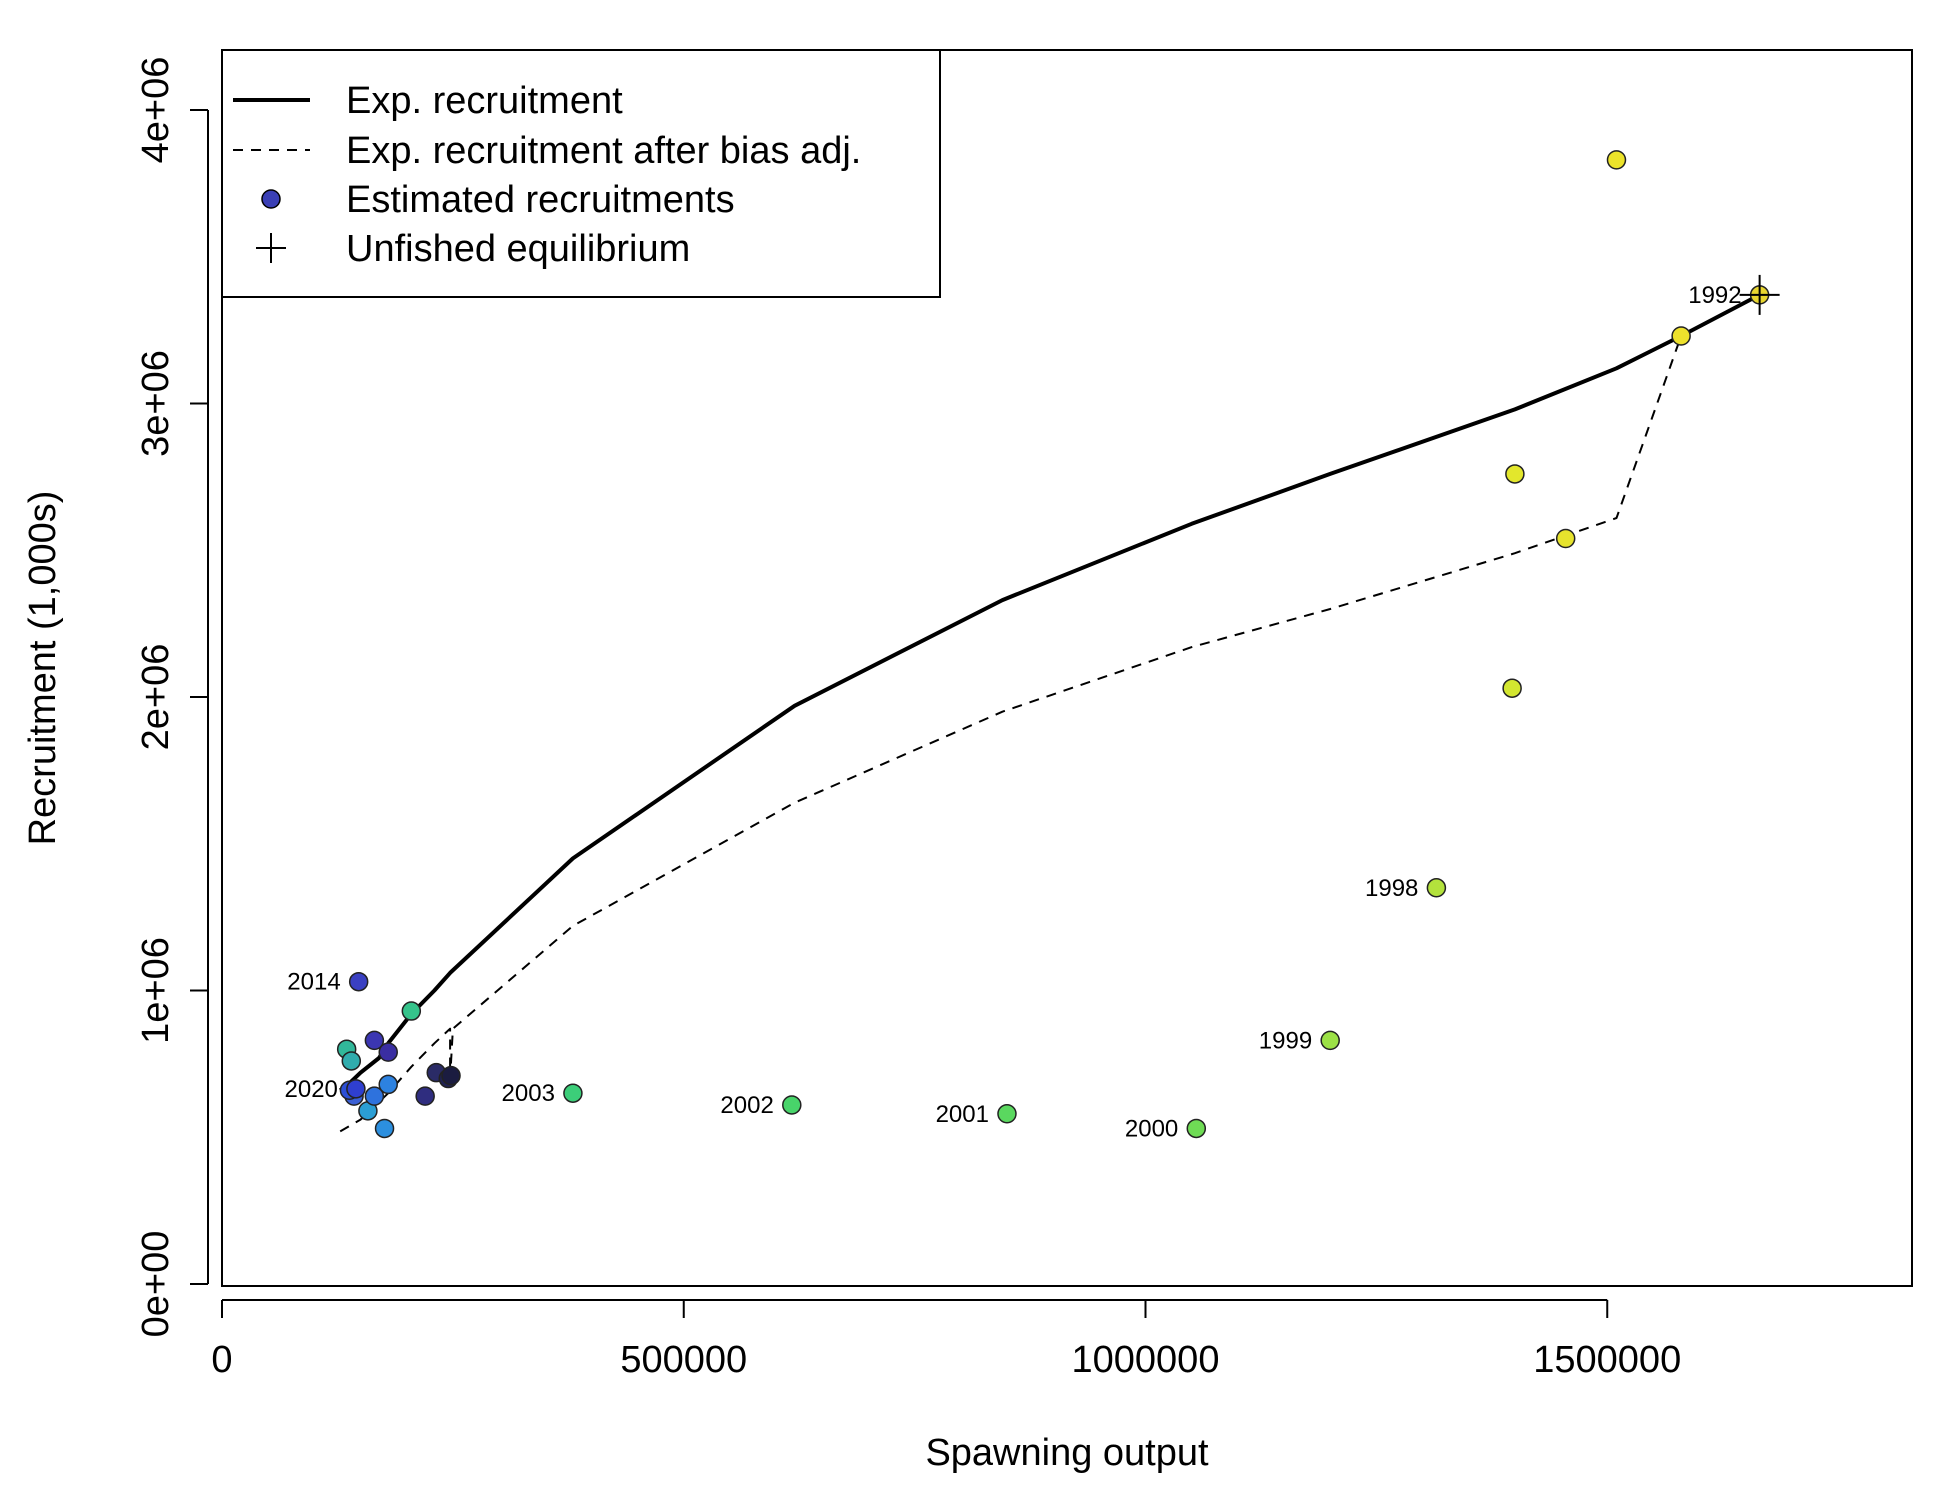 This screenshot has width=1950, height=1500. Describe the element at coordinates (528, 1093) in the screenshot. I see `year-label: 2003` at that location.